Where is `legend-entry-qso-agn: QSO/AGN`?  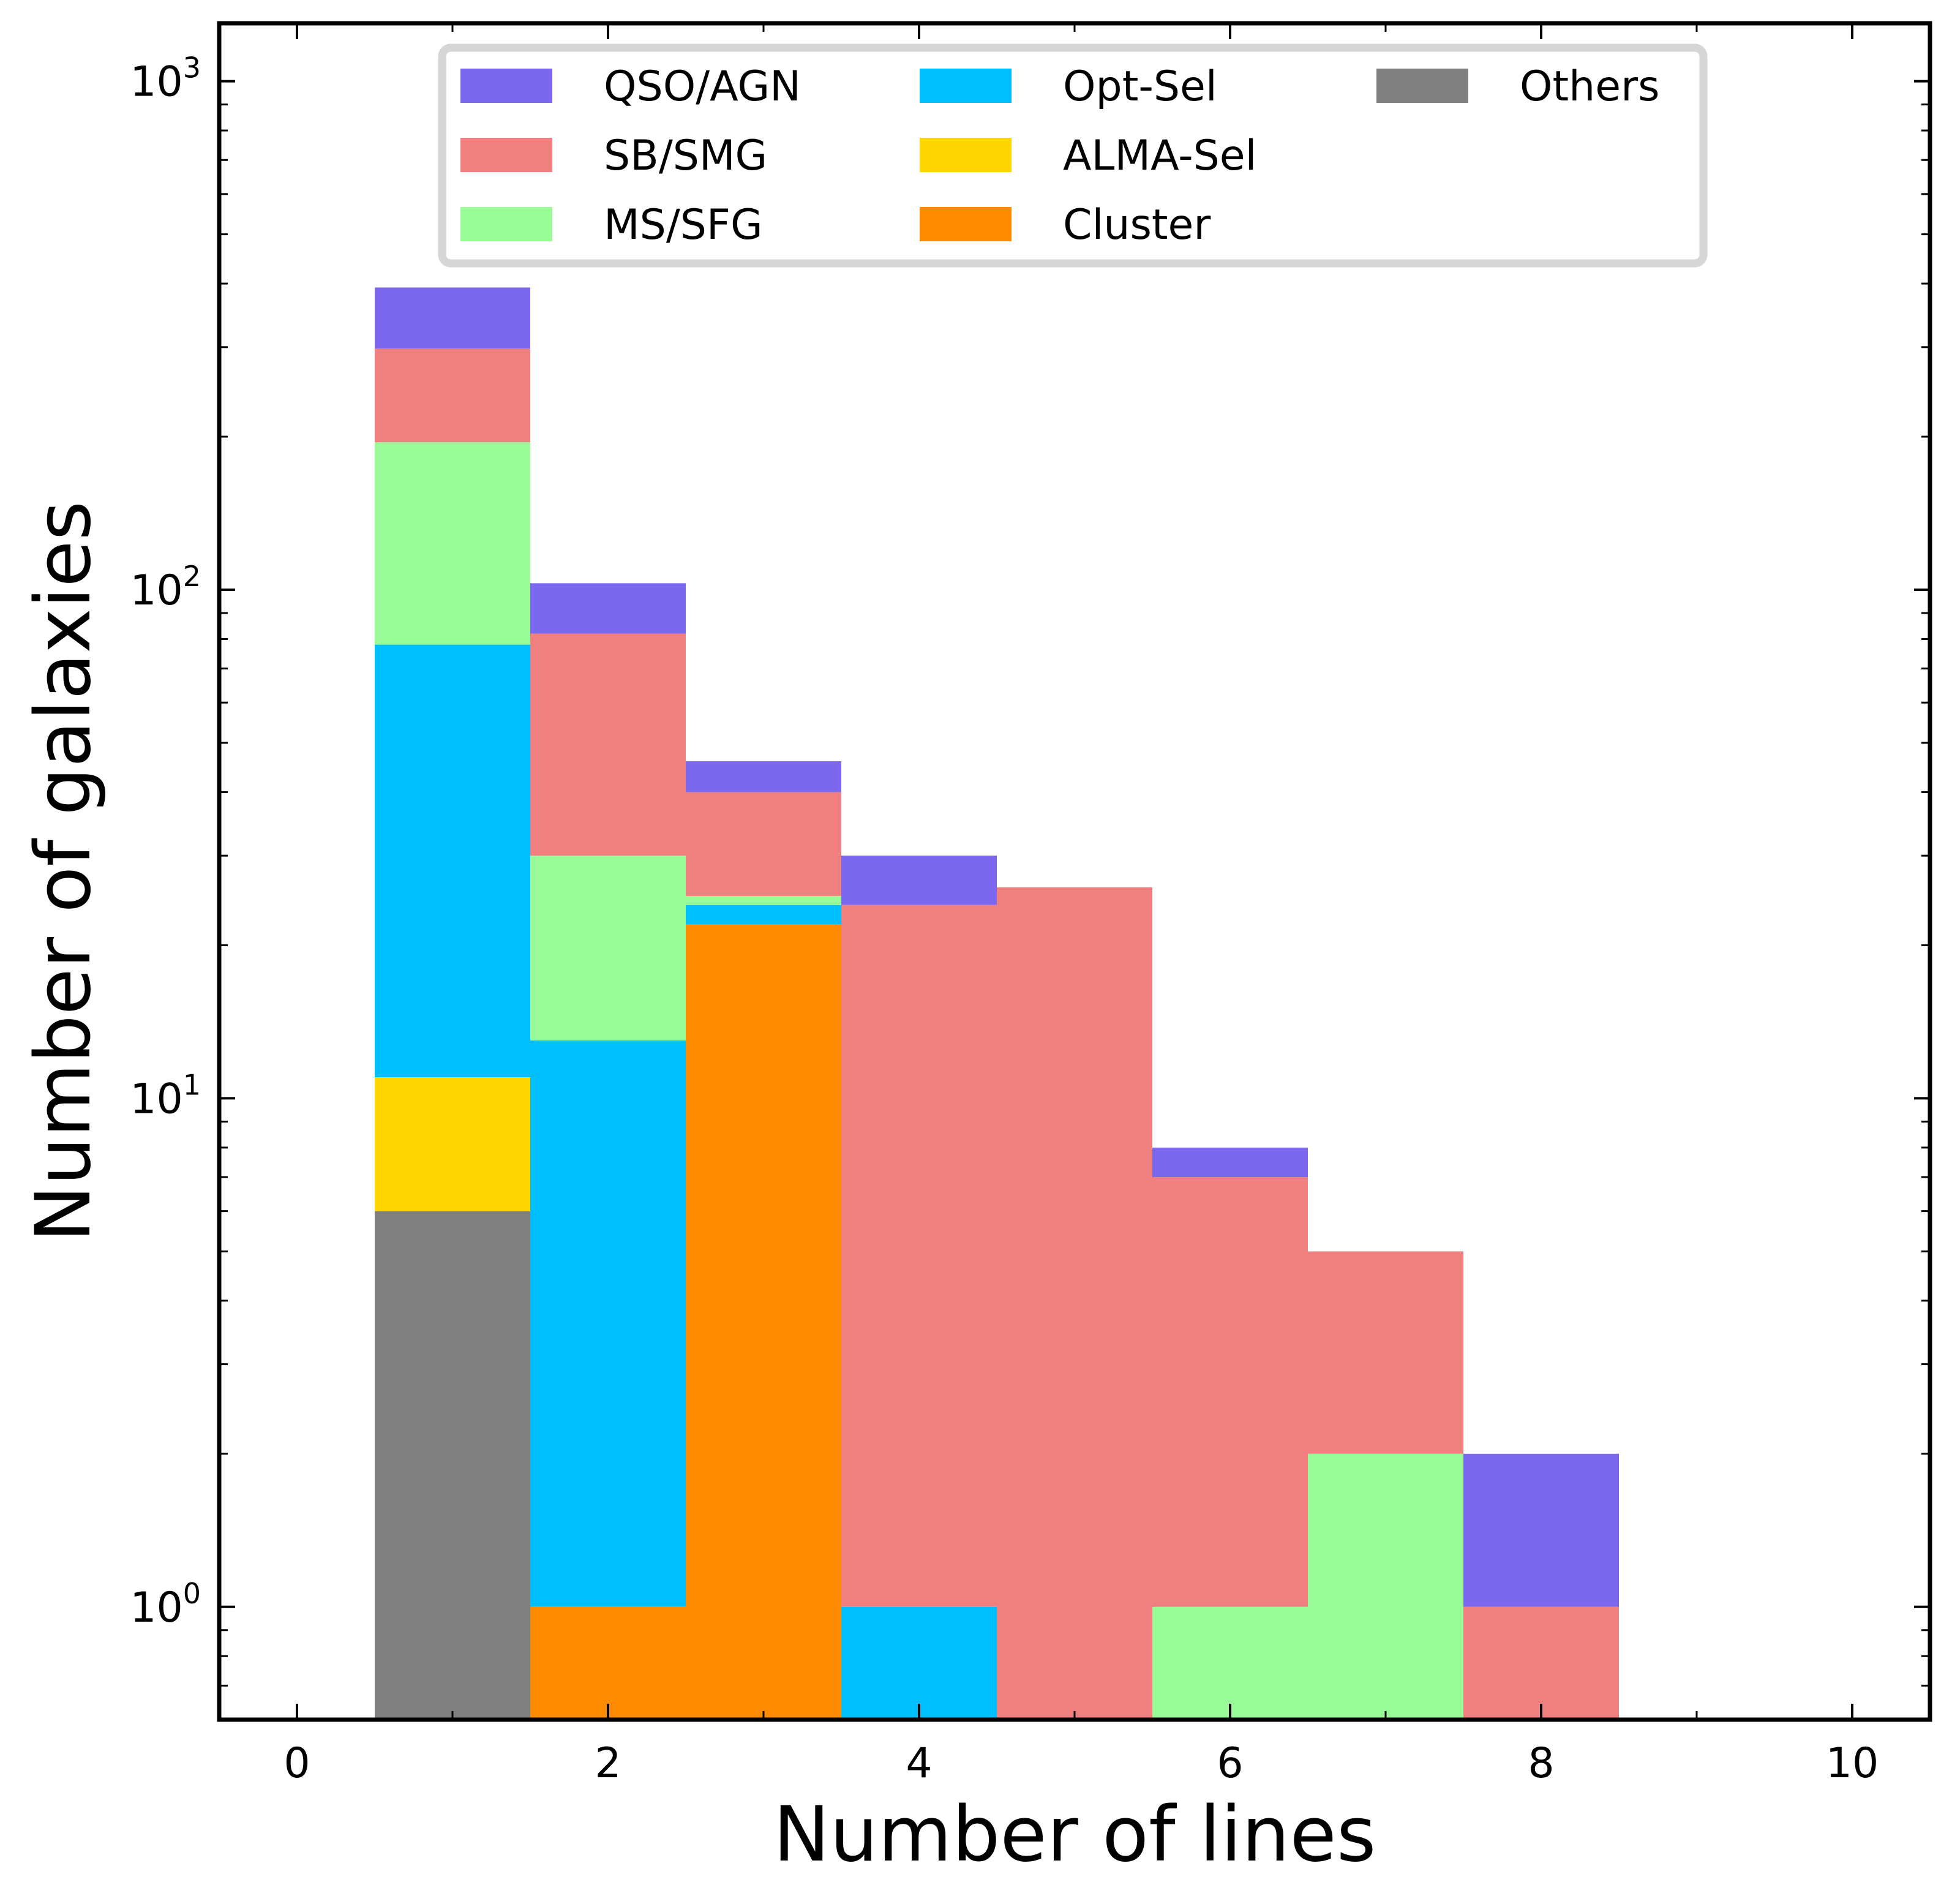
legend-entry-qso-agn: QSO/AGN is located at coordinates (630, 86).